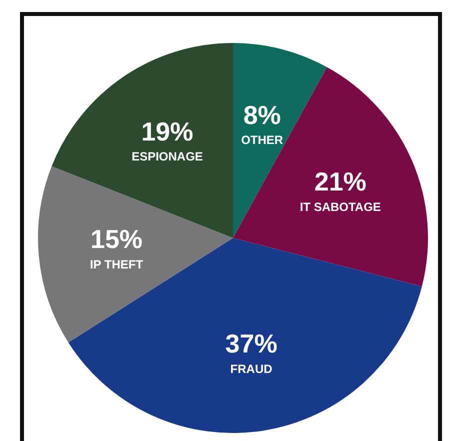 The image size is (450, 441). I want to click on slice-label: IP THEFT, so click(117, 264).